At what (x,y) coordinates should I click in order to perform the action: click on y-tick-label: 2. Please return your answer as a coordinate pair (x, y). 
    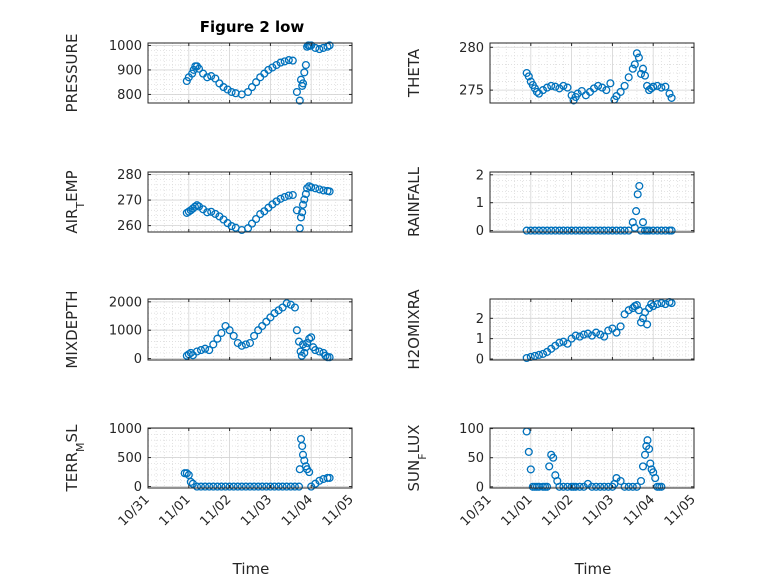
    Looking at the image, I should click on (480, 319).